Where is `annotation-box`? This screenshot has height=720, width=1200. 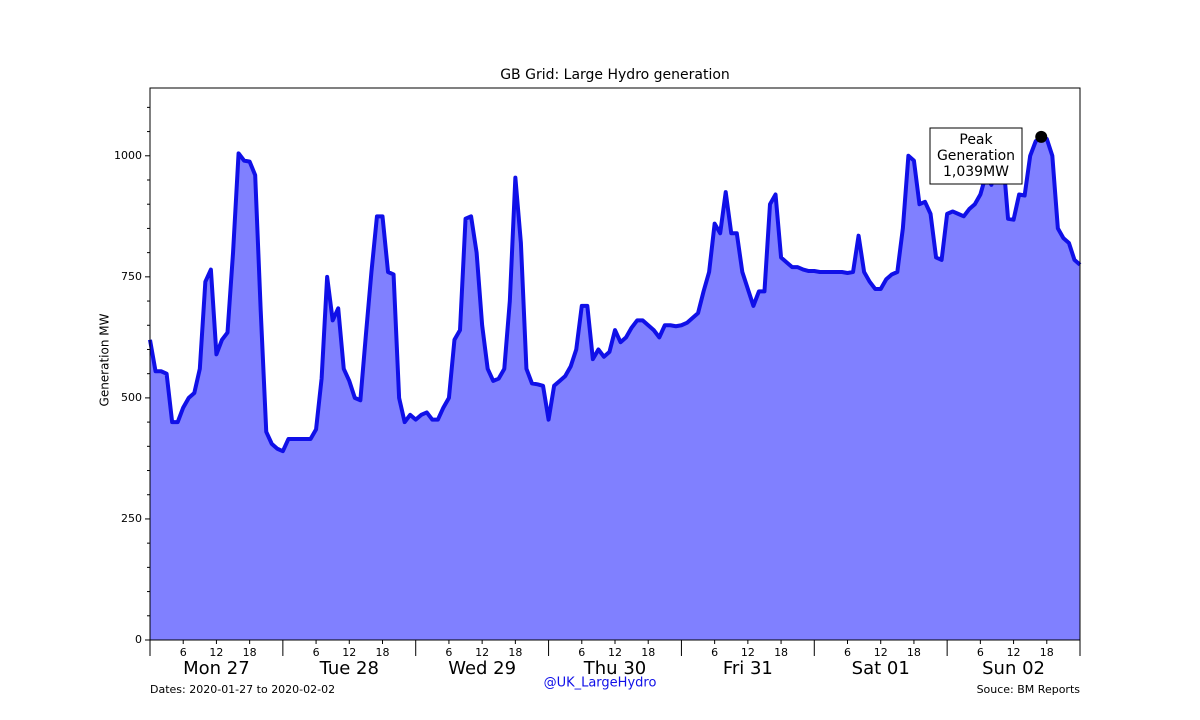 annotation-box is located at coordinates (976, 156).